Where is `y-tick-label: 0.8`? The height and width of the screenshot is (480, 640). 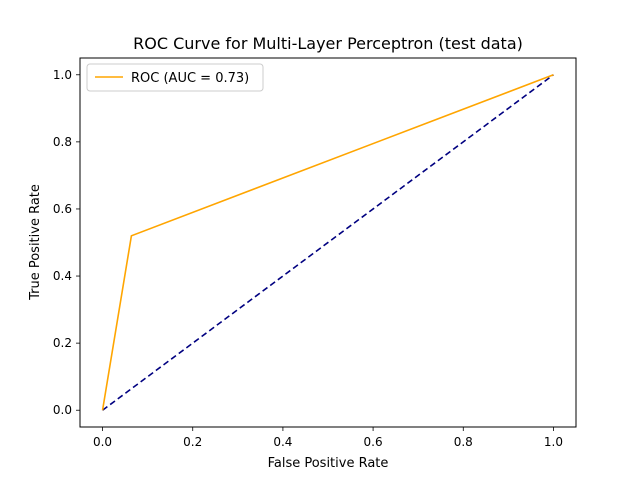
y-tick-label: 0.8 is located at coordinates (62, 142).